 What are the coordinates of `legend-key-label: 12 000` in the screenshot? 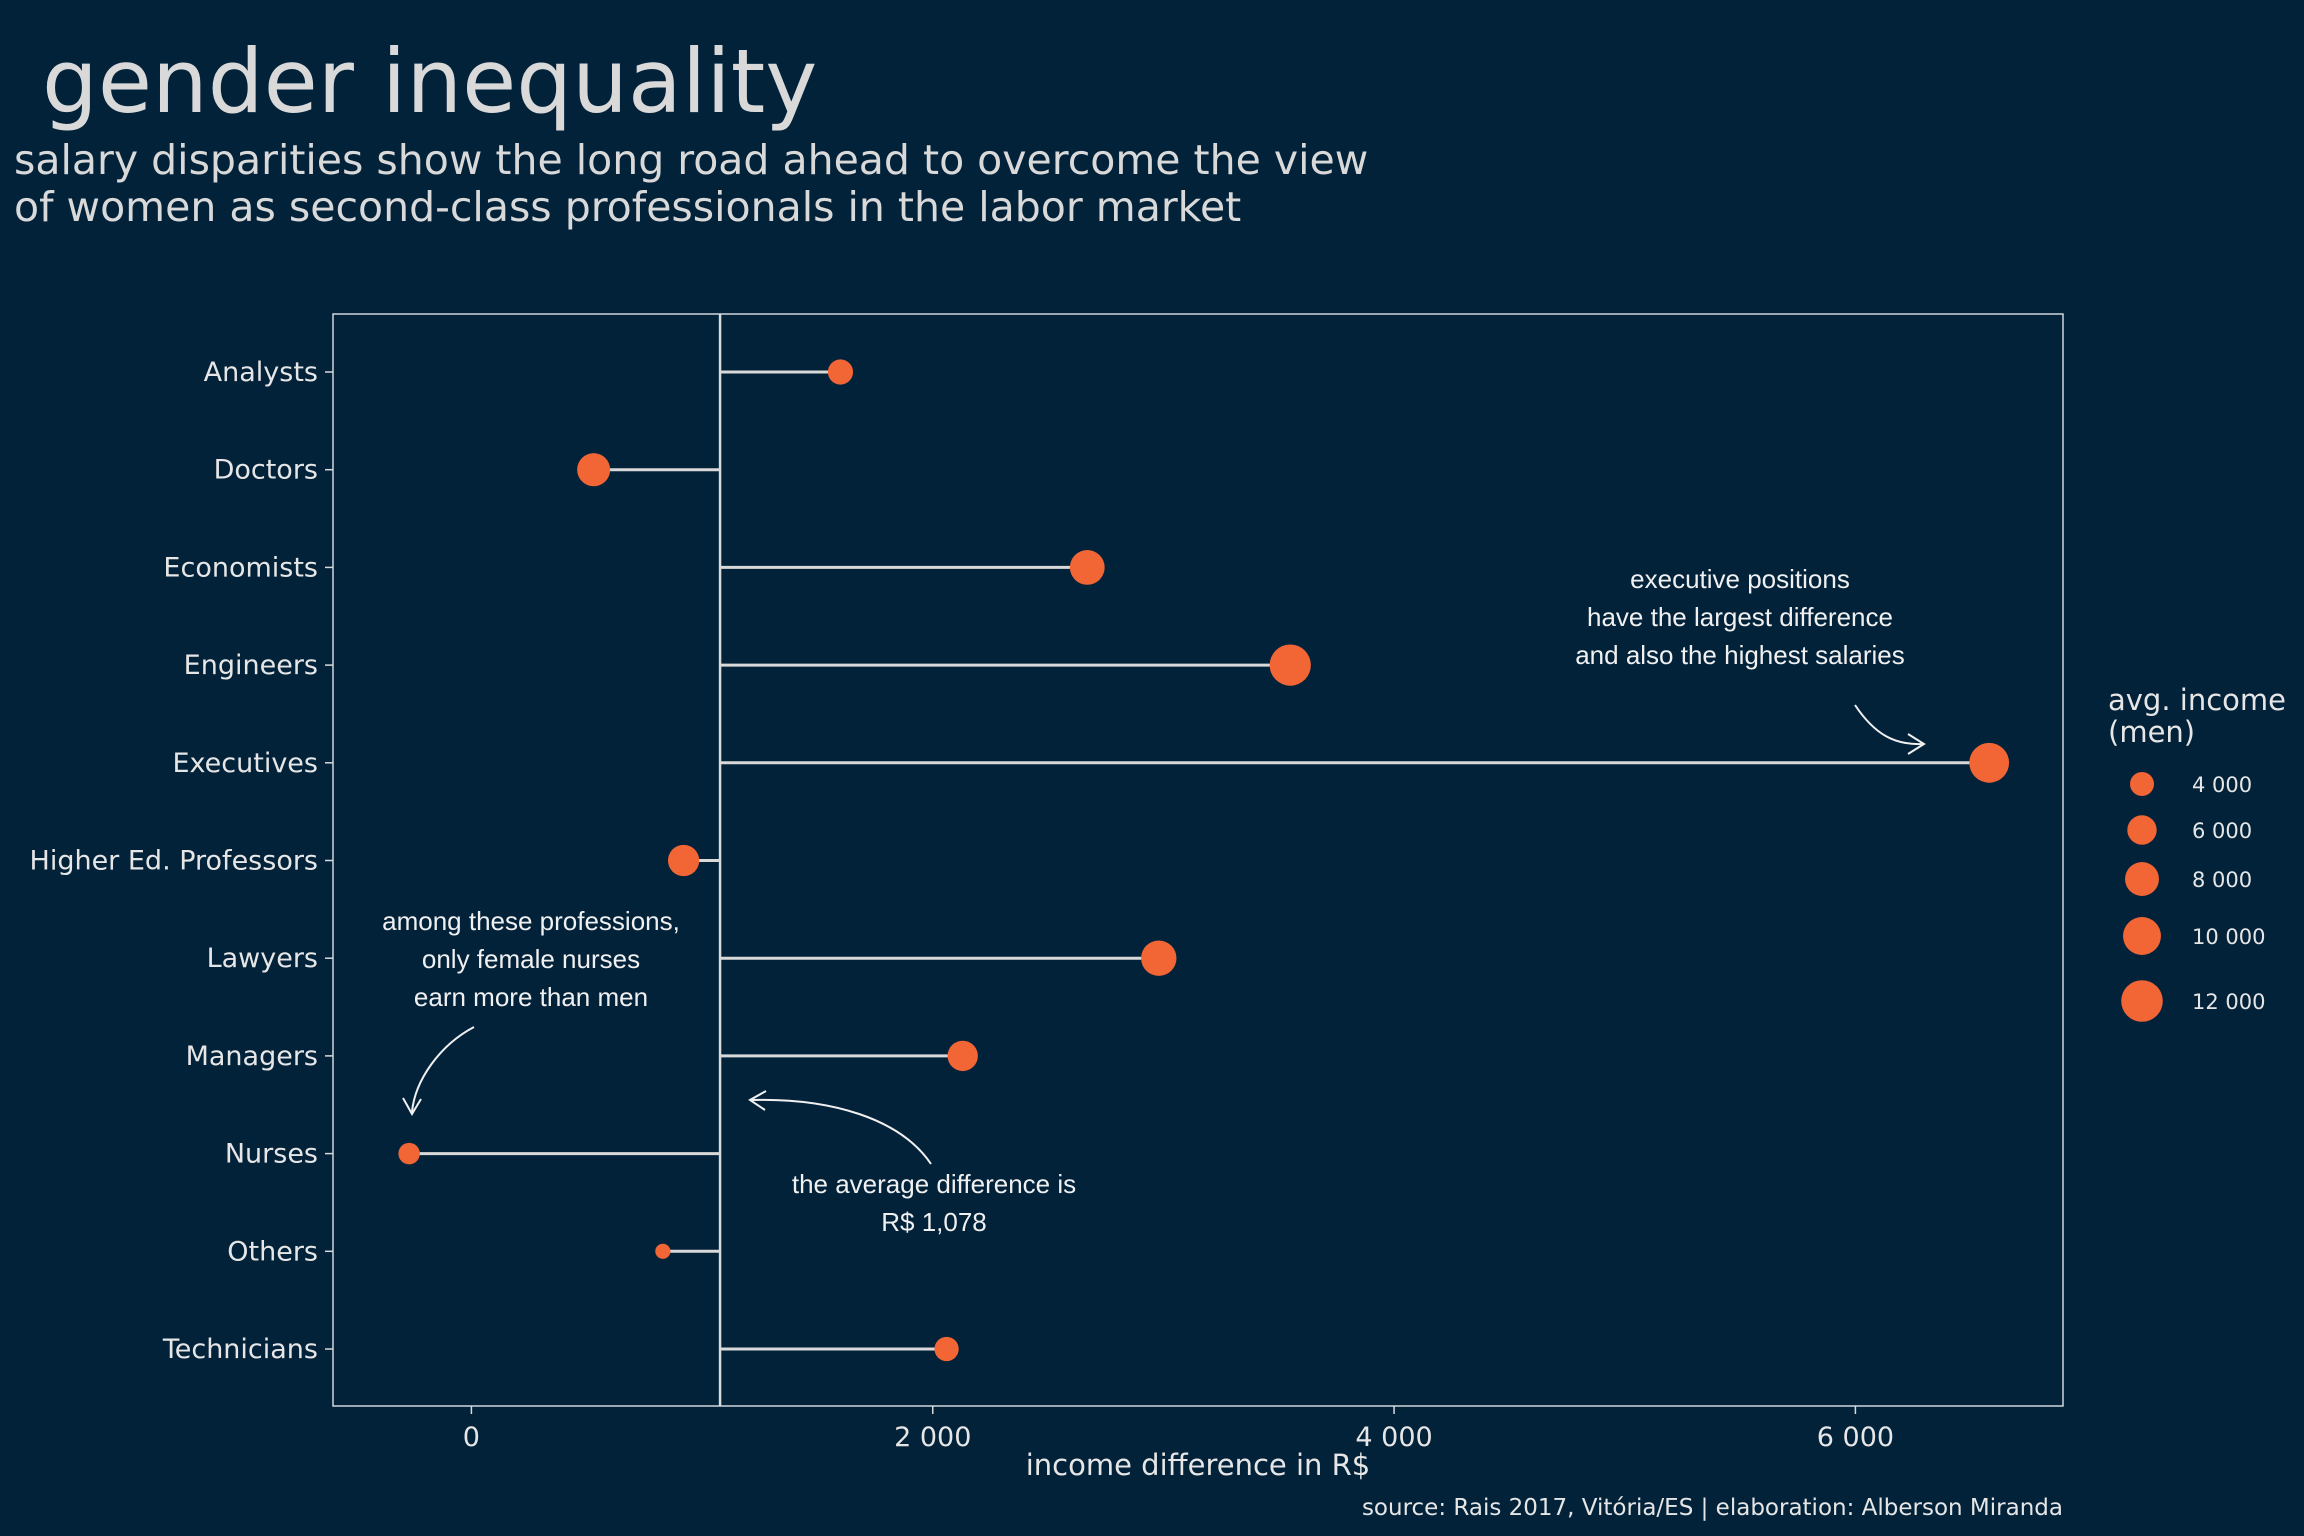 It's located at (2228, 1002).